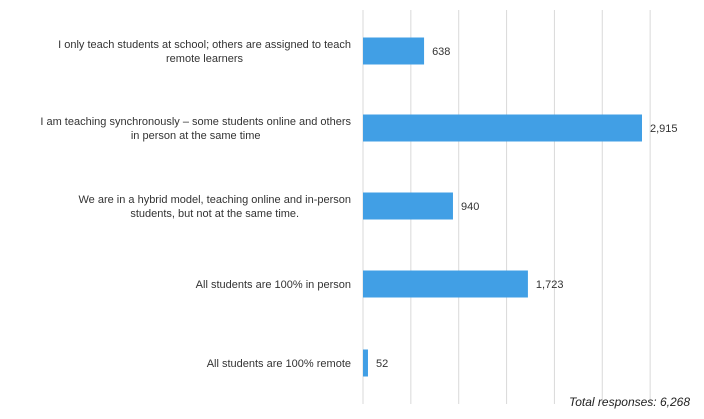 The image size is (704, 419). What do you see at coordinates (196, 136) in the screenshot?
I see `category-label: in person at the same time` at bounding box center [196, 136].